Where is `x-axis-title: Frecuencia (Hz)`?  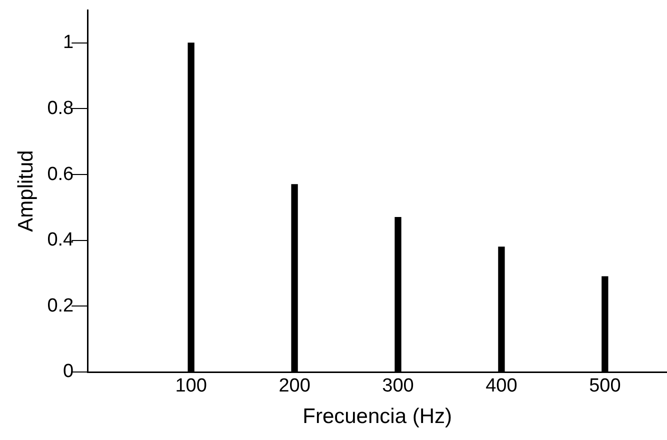
x-axis-title: Frecuencia (Hz) is located at coordinates (377, 416).